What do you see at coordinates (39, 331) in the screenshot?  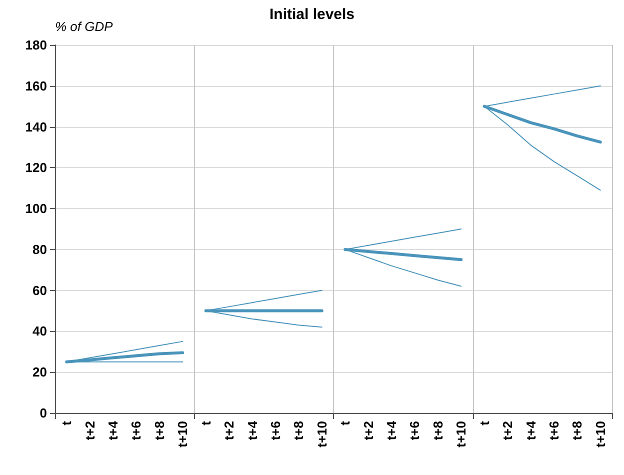 I see `y-tick-label: 40` at bounding box center [39, 331].